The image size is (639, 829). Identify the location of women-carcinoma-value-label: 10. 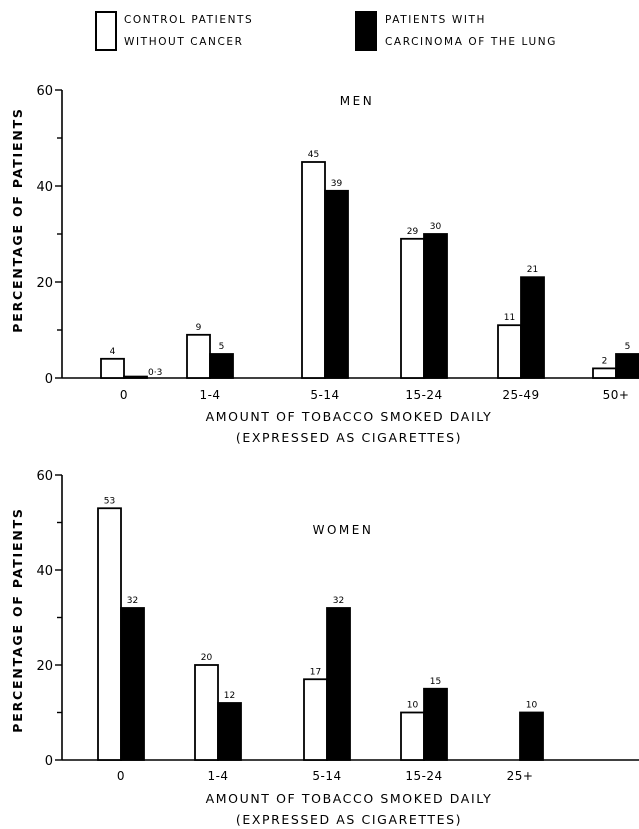
(532, 706).